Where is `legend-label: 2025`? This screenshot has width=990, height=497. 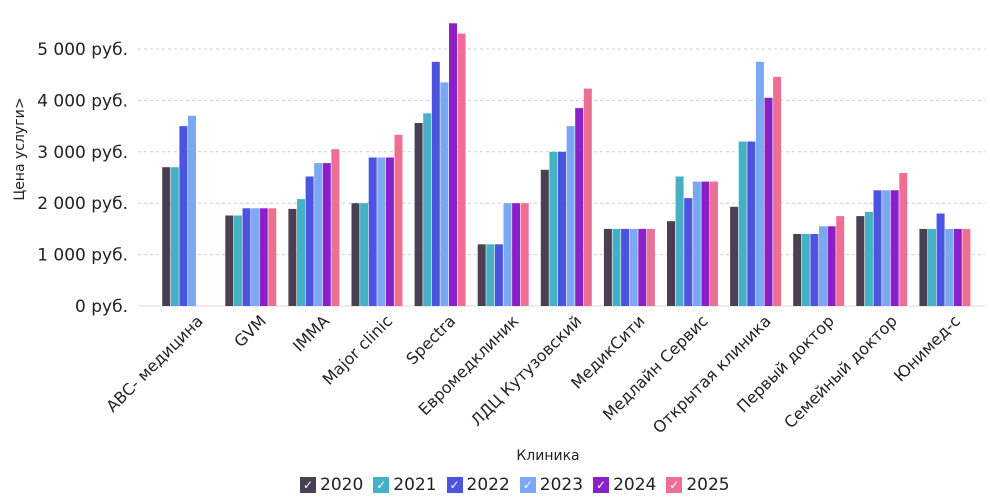
legend-label: 2025 is located at coordinates (708, 485).